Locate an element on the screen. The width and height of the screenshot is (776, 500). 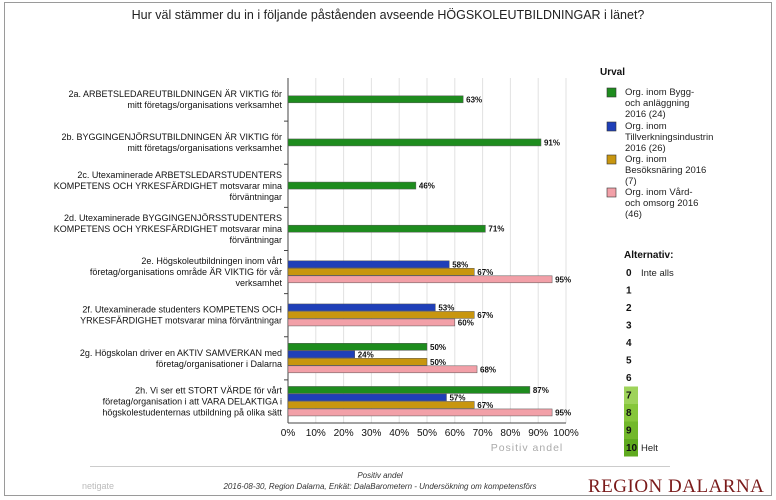
bar-value-label: 91% is located at coordinates (552, 142).